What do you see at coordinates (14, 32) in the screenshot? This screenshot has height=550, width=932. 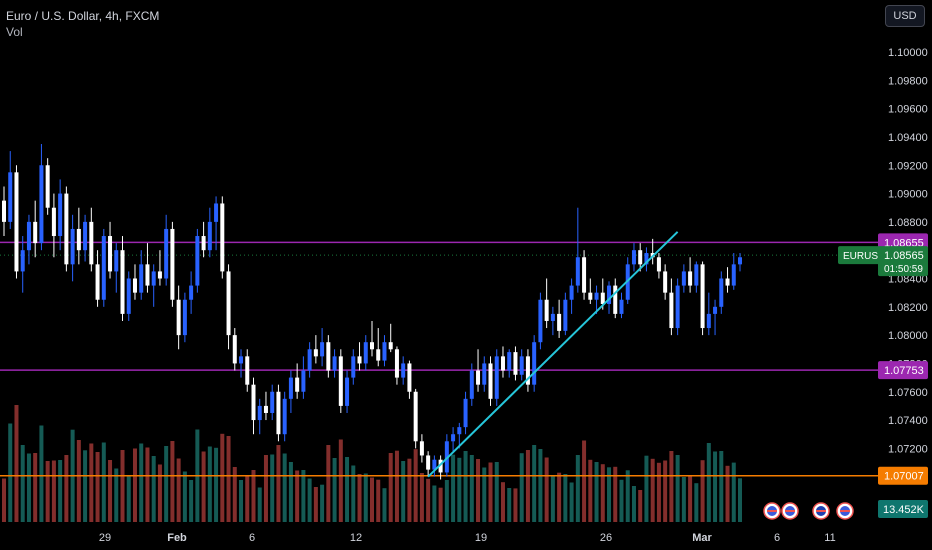 I see `volume-label: Vol` at bounding box center [14, 32].